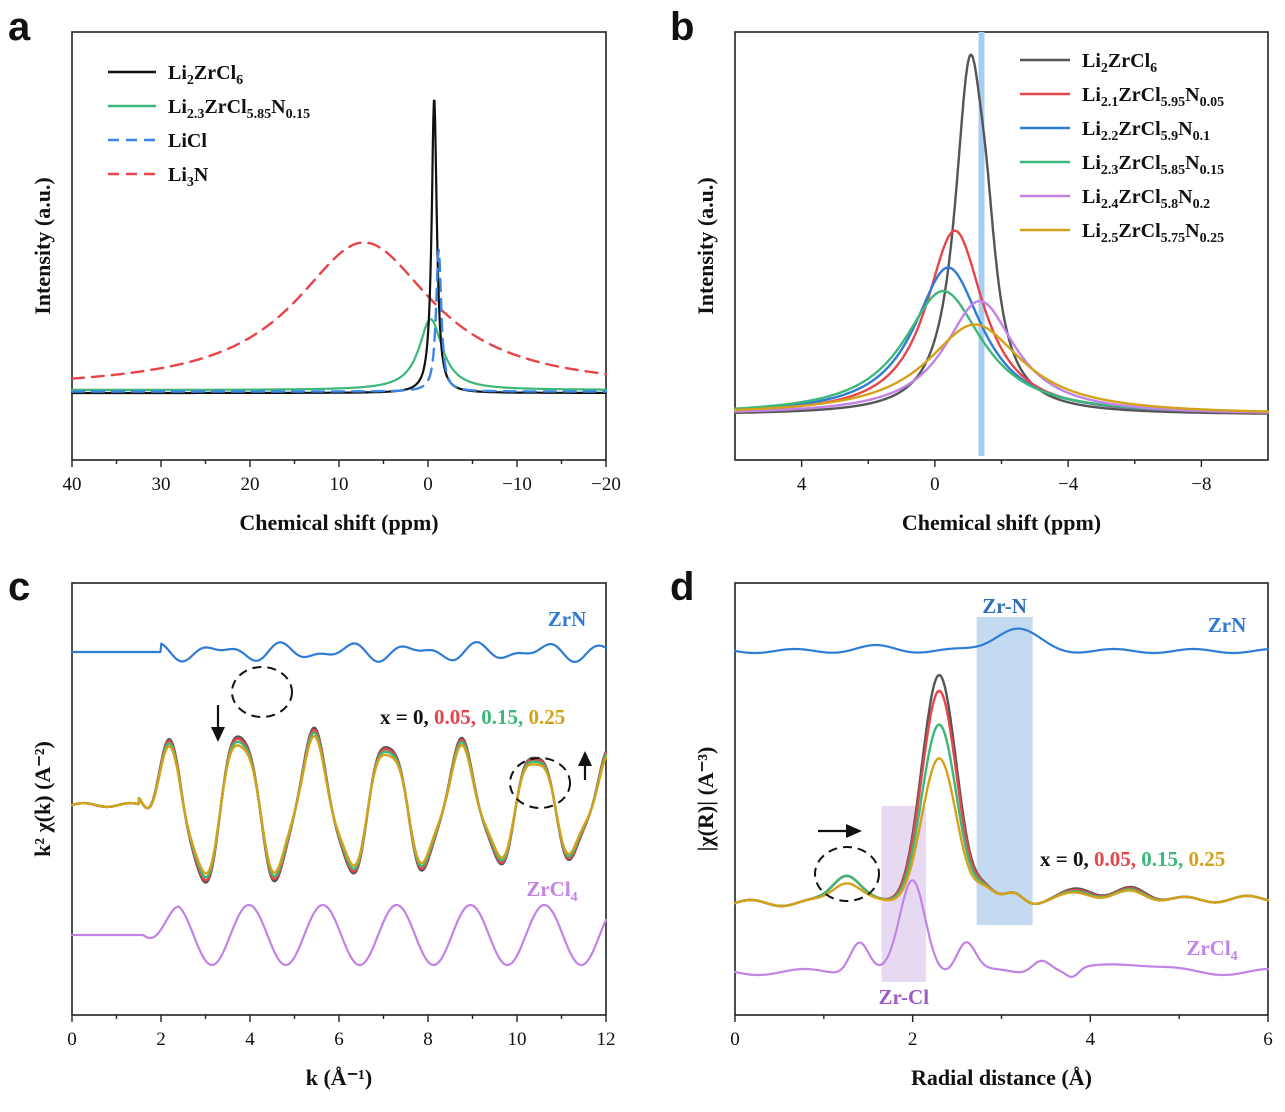  I want to click on x-tick-label: 40, so click(72, 484).